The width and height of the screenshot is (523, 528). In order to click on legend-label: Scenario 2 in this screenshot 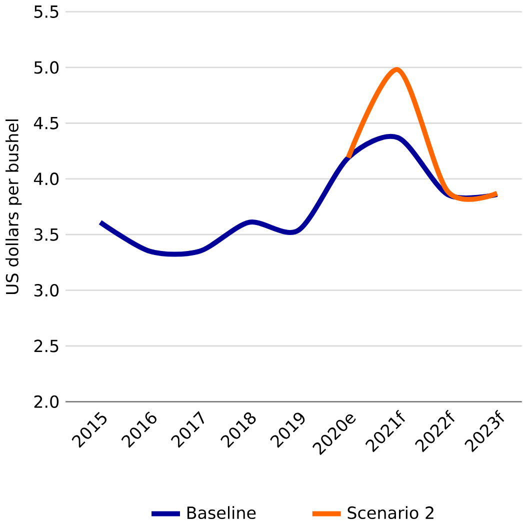, I will do `click(391, 513)`.